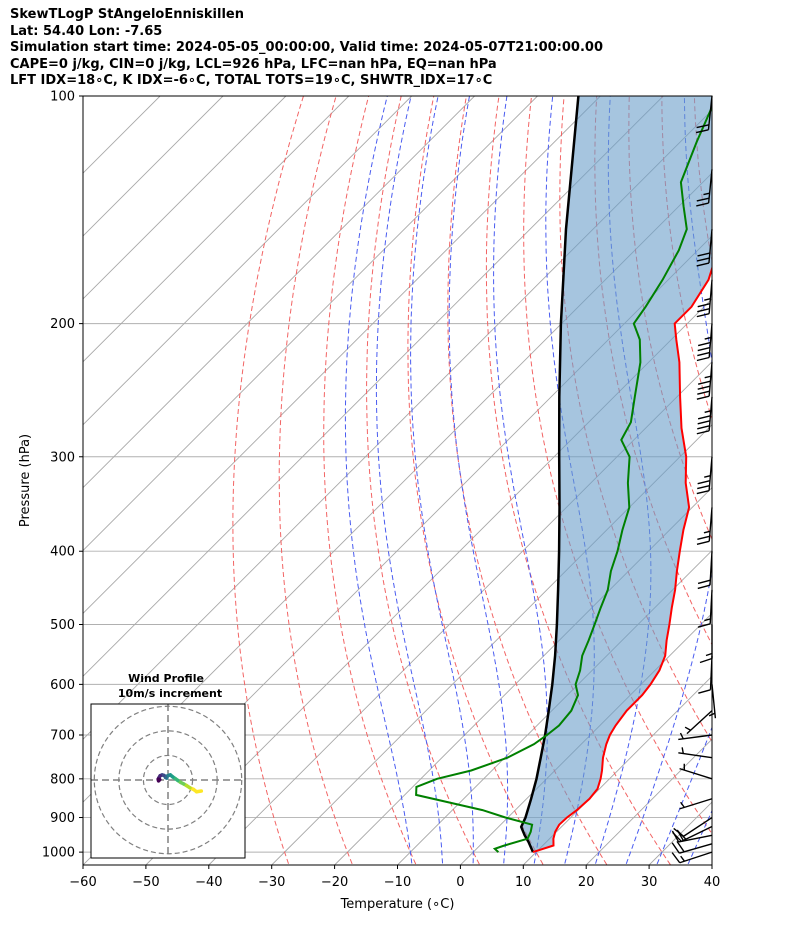 The image size is (794, 937). Describe the element at coordinates (334, 882) in the screenshot. I see `x-tick-label: −20` at that location.